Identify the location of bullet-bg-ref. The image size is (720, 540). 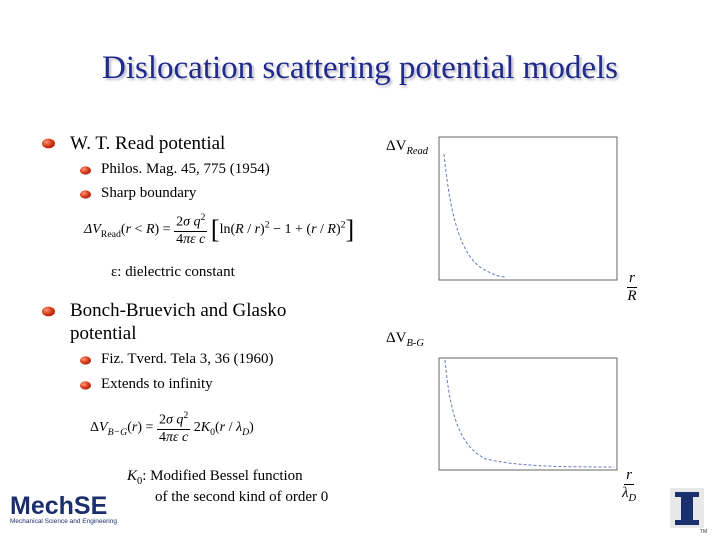
(85, 360).